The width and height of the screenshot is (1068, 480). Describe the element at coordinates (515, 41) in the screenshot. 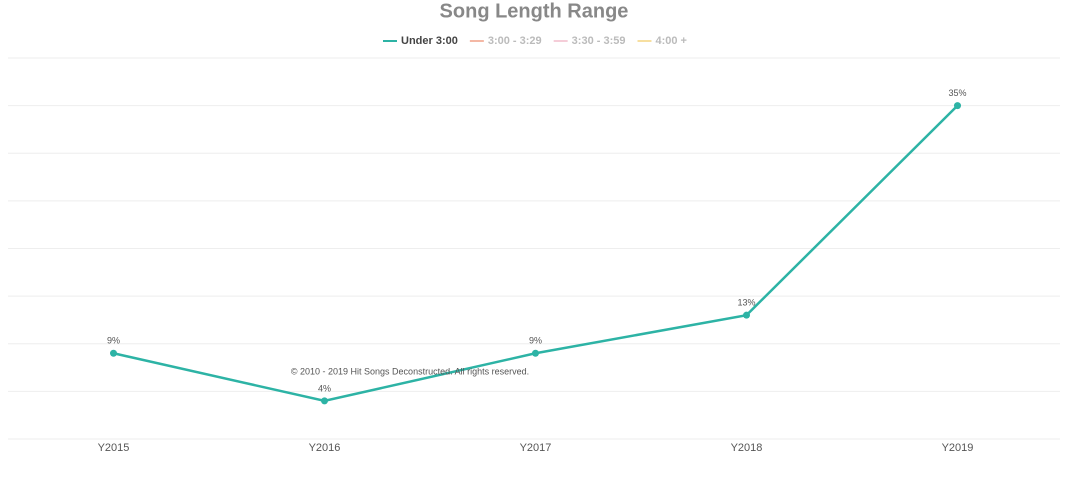

I see `legend-label: 3:00 - 3:29` at that location.